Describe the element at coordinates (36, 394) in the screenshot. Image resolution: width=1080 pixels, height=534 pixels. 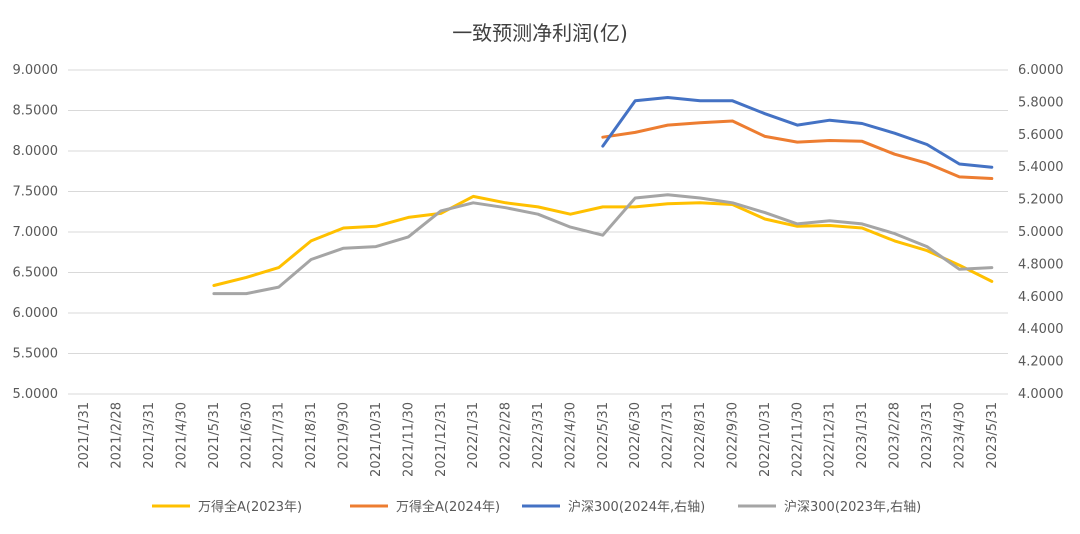
I see `left-tick-label: 5.0000` at that location.